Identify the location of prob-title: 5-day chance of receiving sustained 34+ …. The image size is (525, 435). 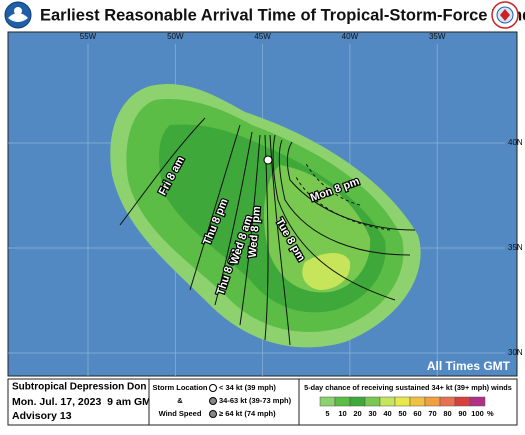
(408, 387).